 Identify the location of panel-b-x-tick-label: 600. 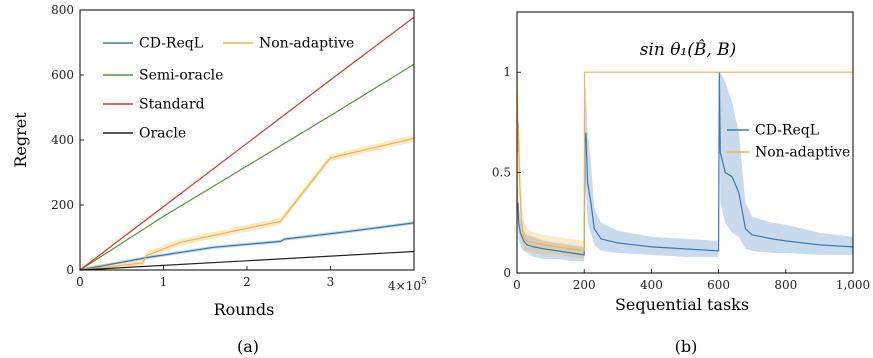
(718, 285).